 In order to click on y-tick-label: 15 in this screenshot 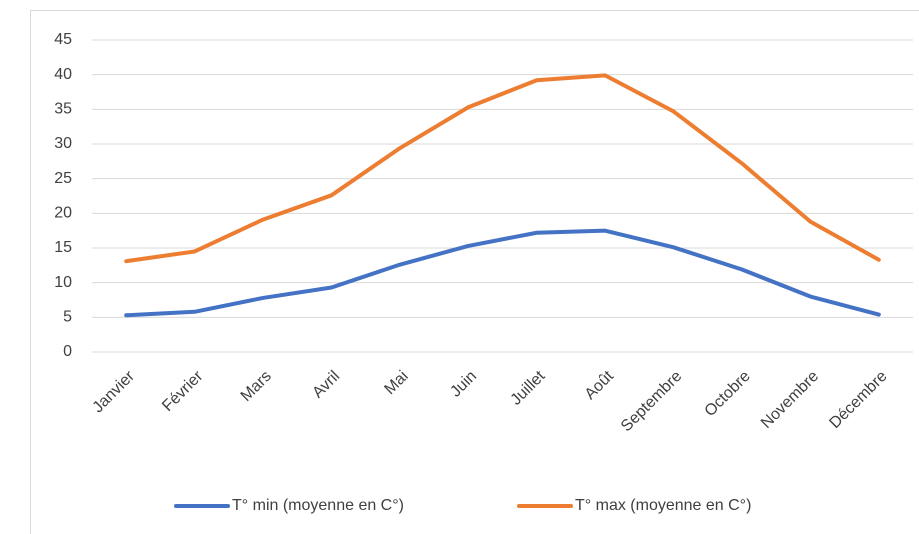, I will do `click(63, 247)`.